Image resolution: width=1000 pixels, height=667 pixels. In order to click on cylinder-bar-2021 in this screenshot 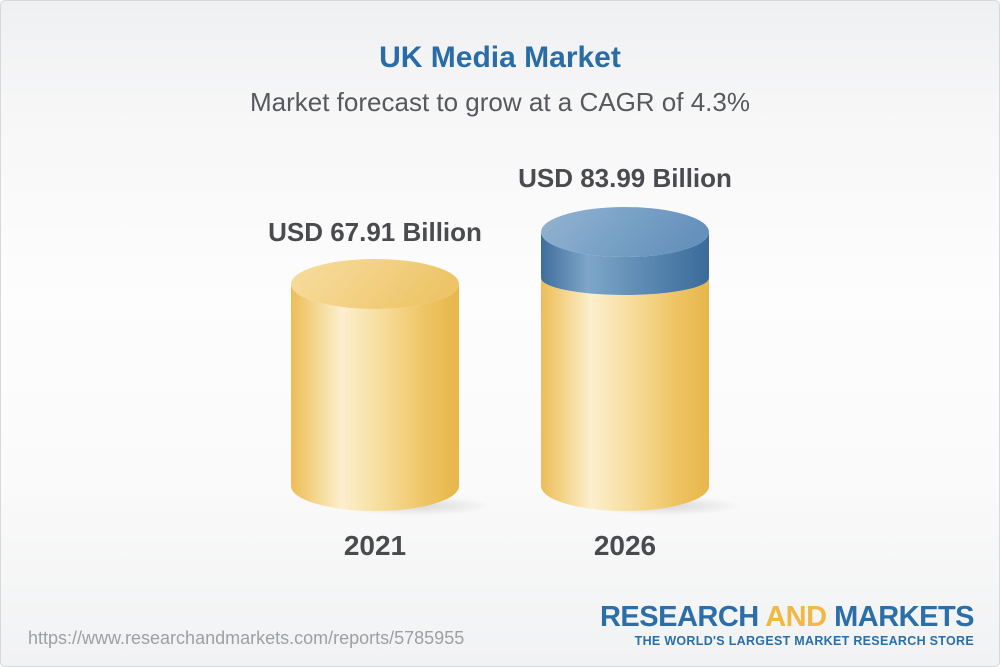, I will do `click(375, 385)`.